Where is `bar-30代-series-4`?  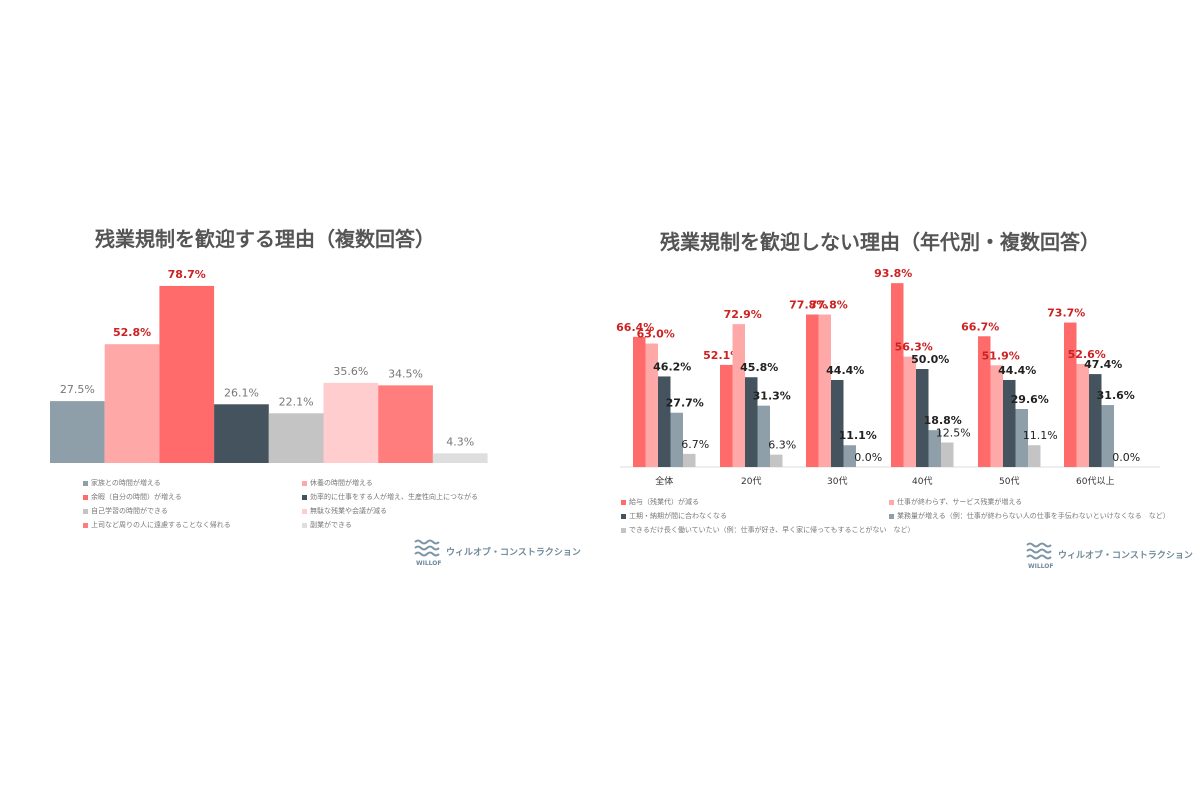
bar-30代-series-4 is located at coordinates (849, 456).